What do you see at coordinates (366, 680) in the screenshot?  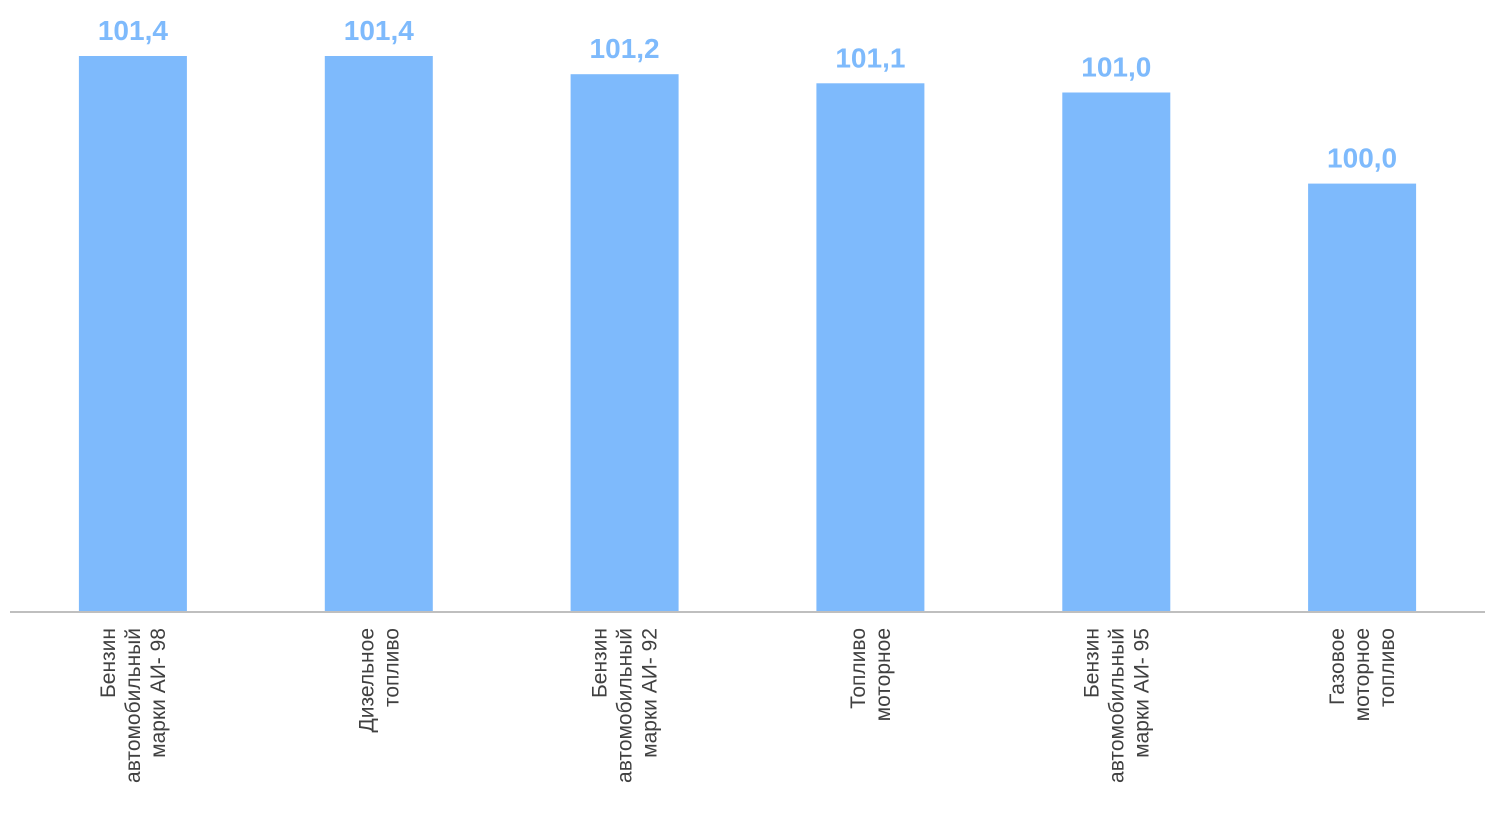 I see `category-label-line: Дизельное` at bounding box center [366, 680].